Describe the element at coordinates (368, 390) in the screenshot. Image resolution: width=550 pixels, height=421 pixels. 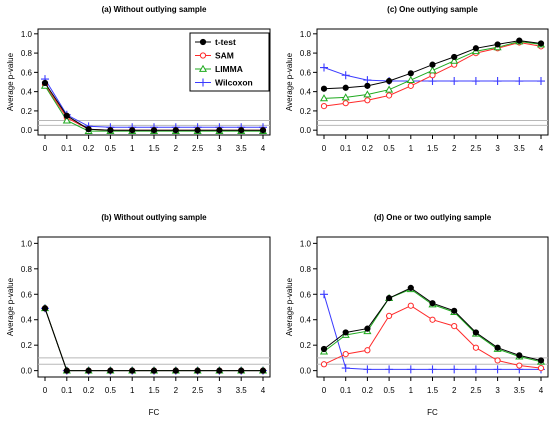
I see `x-tick-label: 0.2` at that location.